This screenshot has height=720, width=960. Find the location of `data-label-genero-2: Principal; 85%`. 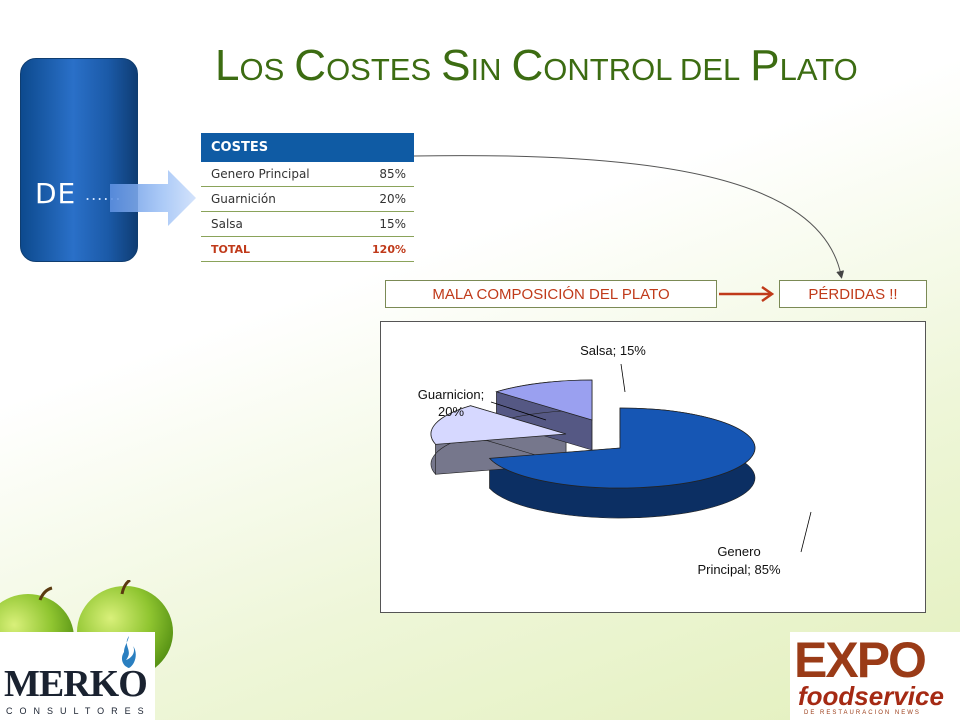

data-label-genero-2: Principal; 85% is located at coordinates (739, 569).